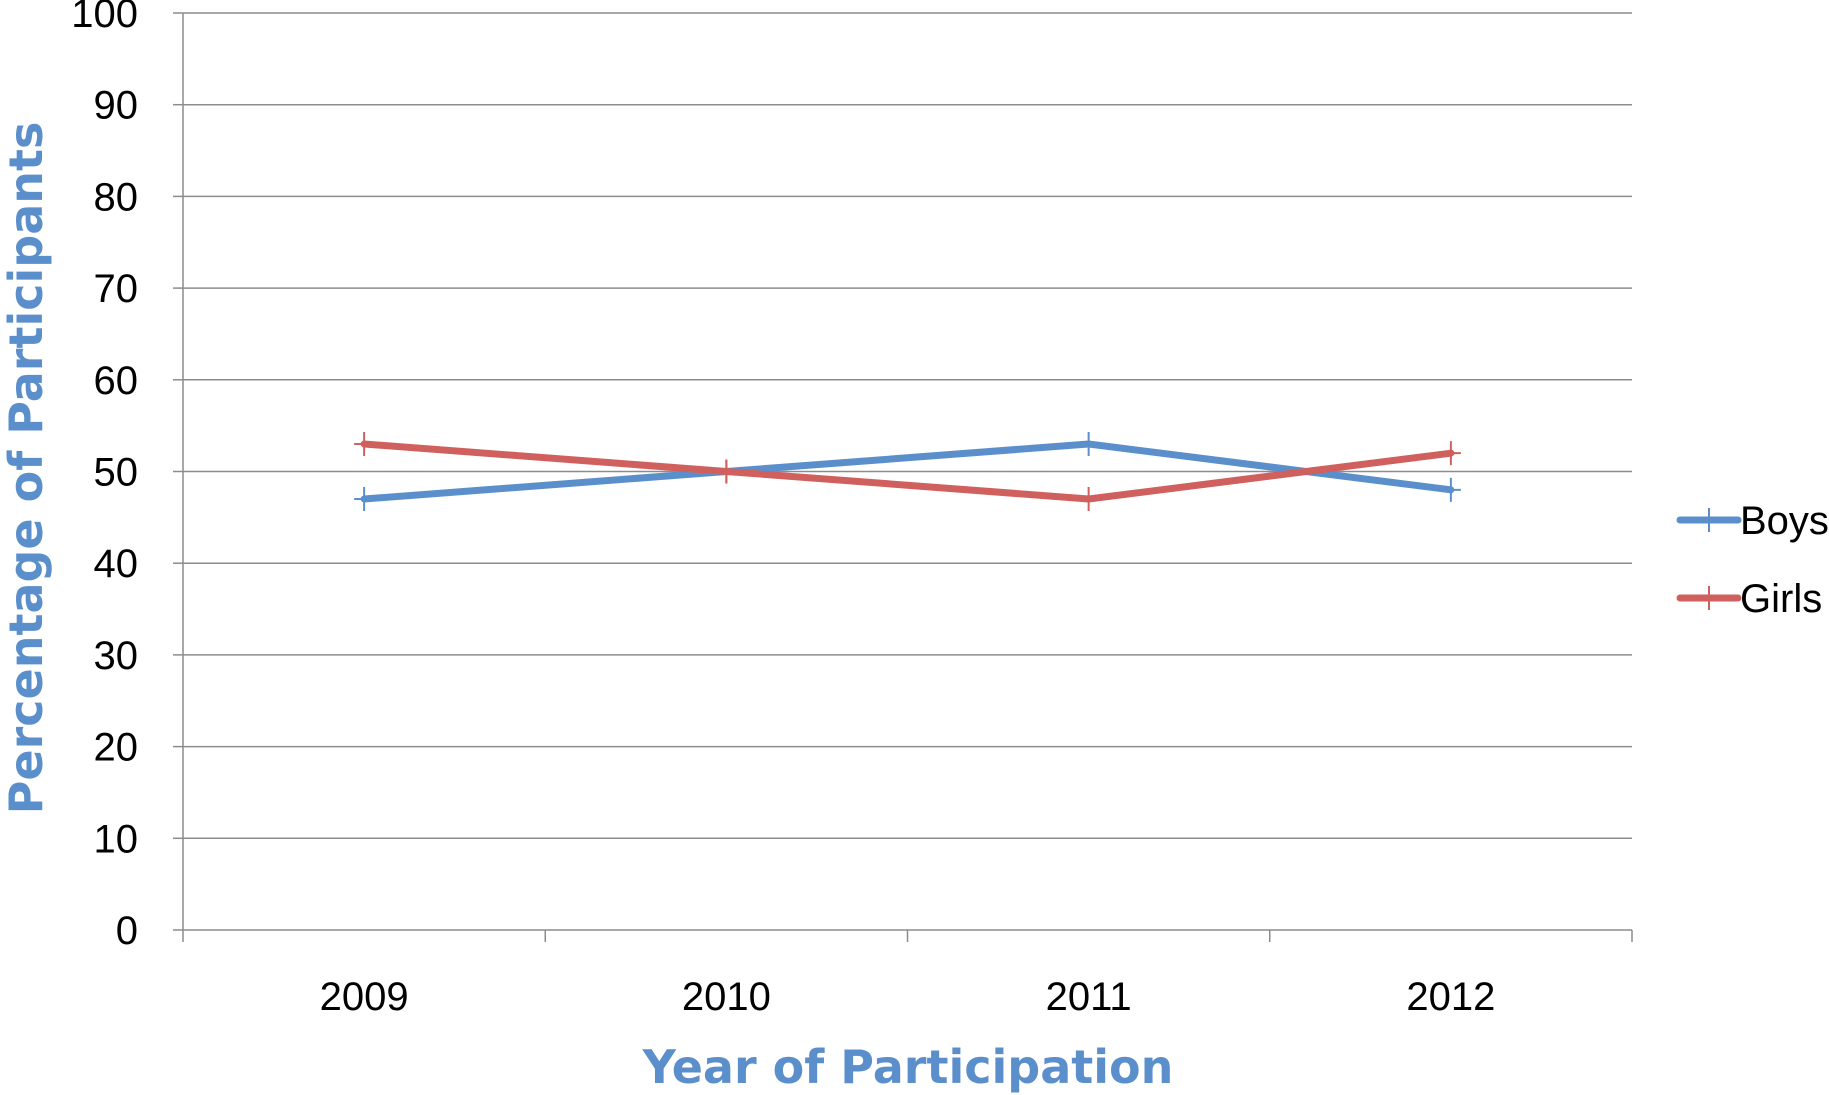 This screenshot has width=1829, height=1095. Describe the element at coordinates (116, 197) in the screenshot. I see `y-tick-label: 80` at that location.